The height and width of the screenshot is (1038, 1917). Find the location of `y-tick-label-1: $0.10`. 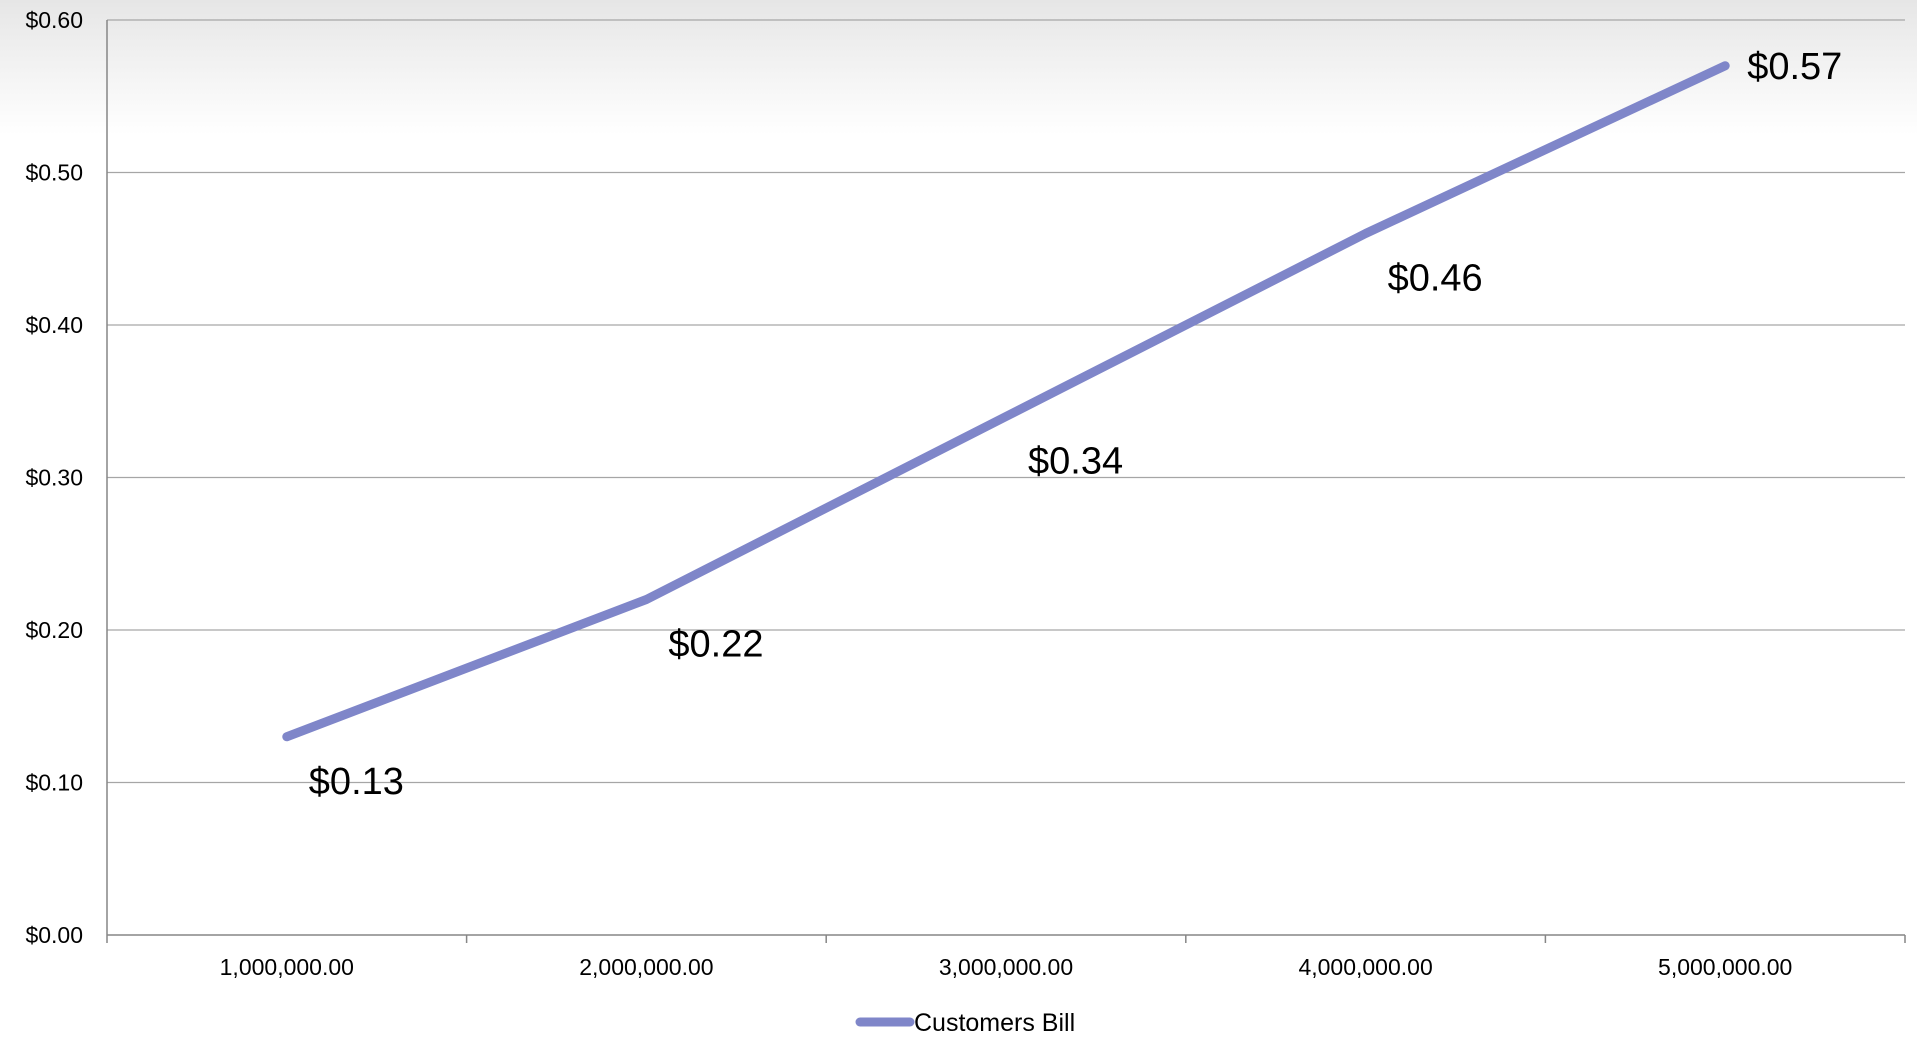

y-tick-label-1: $0.10 is located at coordinates (54, 783).